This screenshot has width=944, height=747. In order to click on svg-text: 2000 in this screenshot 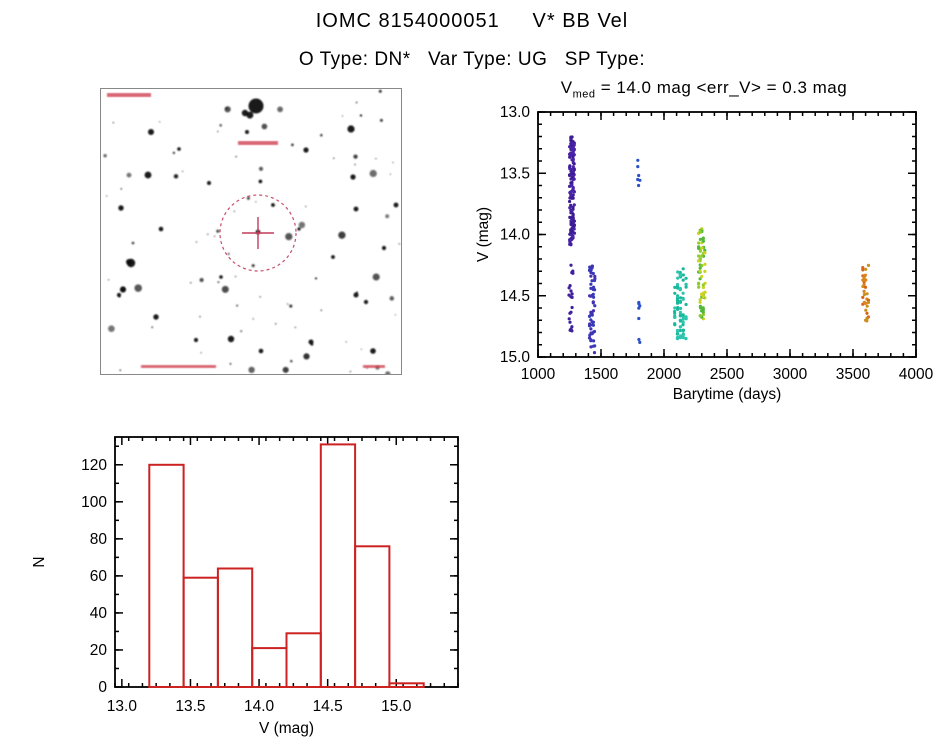, I will do `click(664, 374)`.